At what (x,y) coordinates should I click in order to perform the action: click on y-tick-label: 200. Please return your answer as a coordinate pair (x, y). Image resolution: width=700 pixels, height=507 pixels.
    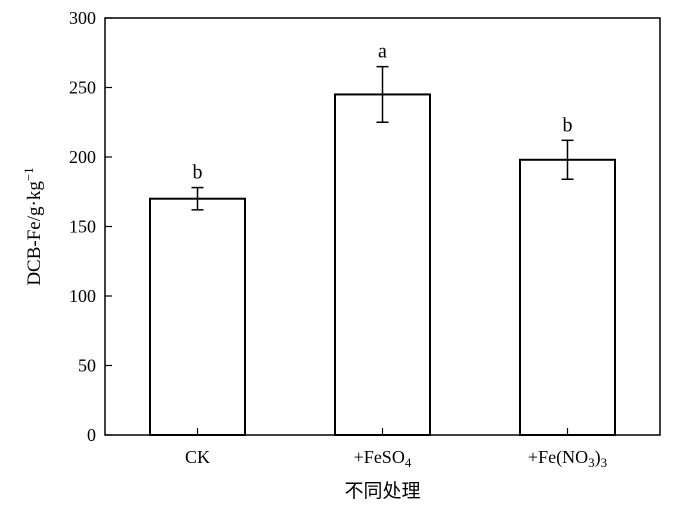
    Looking at the image, I should click on (82, 157).